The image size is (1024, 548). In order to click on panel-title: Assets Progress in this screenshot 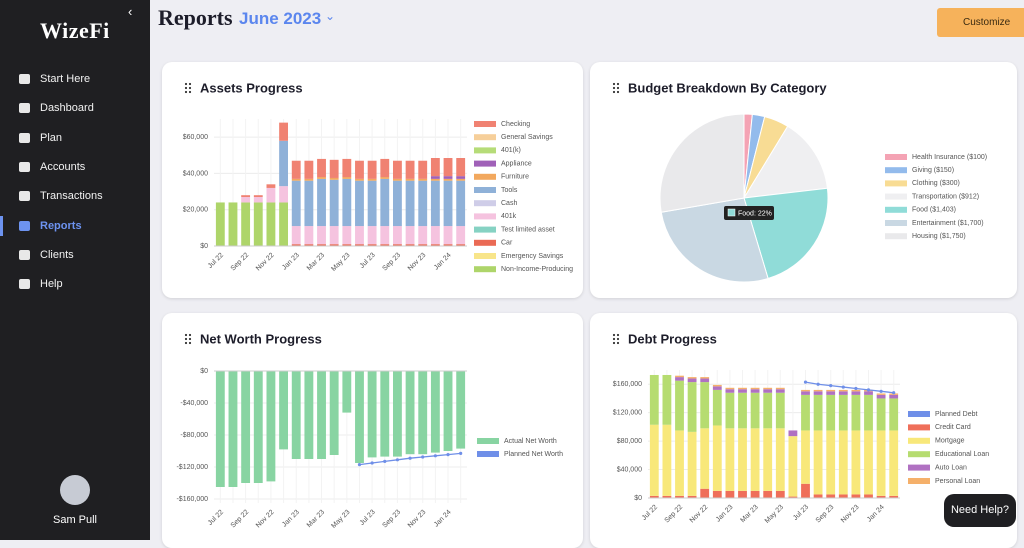, I will do `click(251, 87)`.